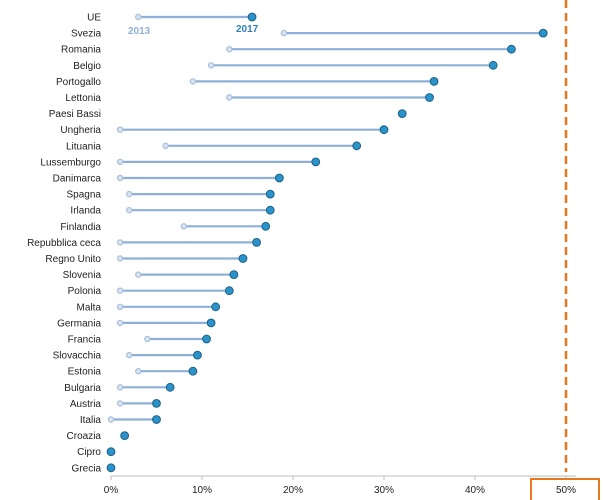 The width and height of the screenshot is (604, 500). What do you see at coordinates (83, 98) in the screenshot?
I see `category-label: Lettonia` at bounding box center [83, 98].